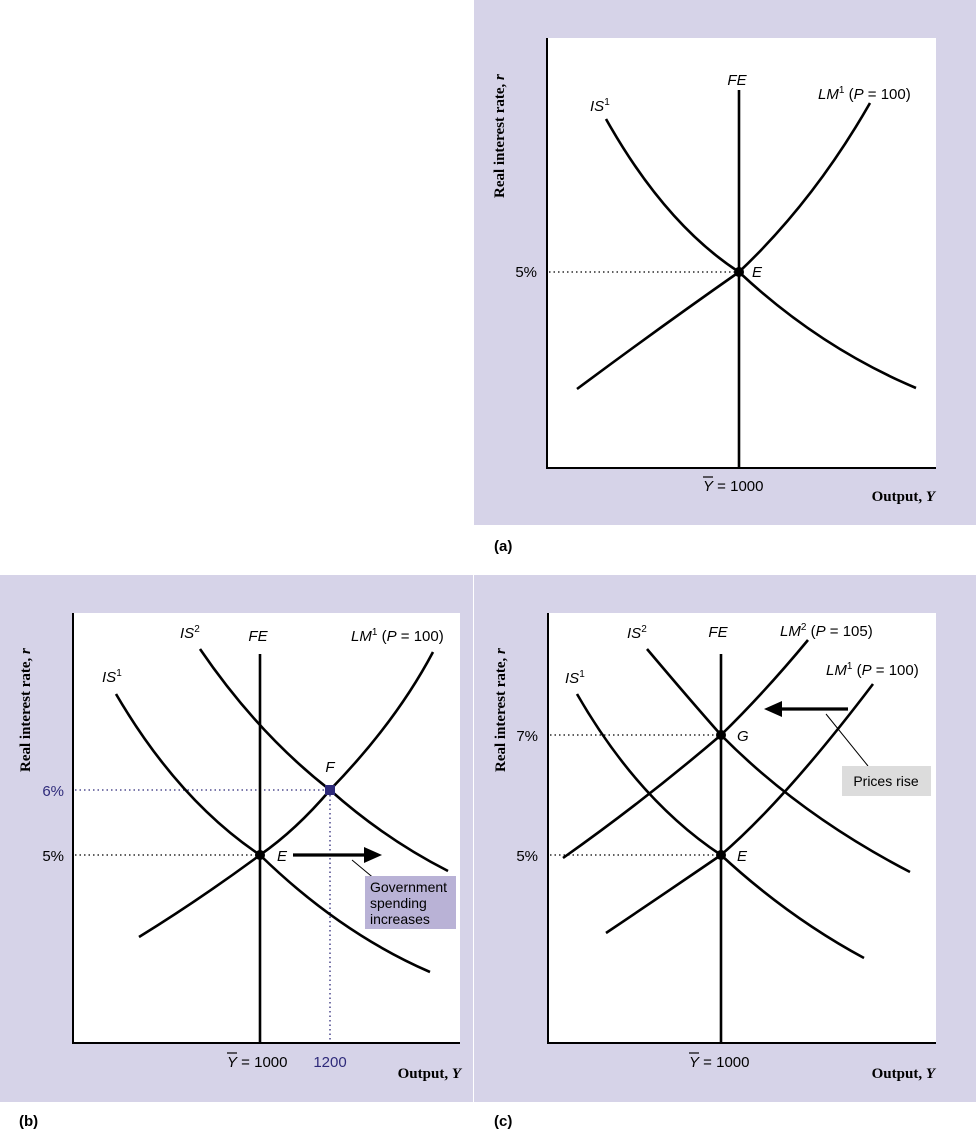 Image resolution: width=976 pixels, height=1130 pixels. I want to click on panel-c-g-label: G, so click(743, 736).